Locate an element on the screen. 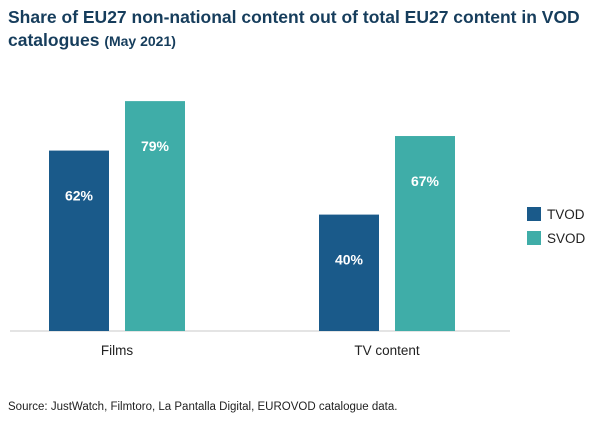 The image size is (600, 425). bar-svod-films is located at coordinates (155, 216).